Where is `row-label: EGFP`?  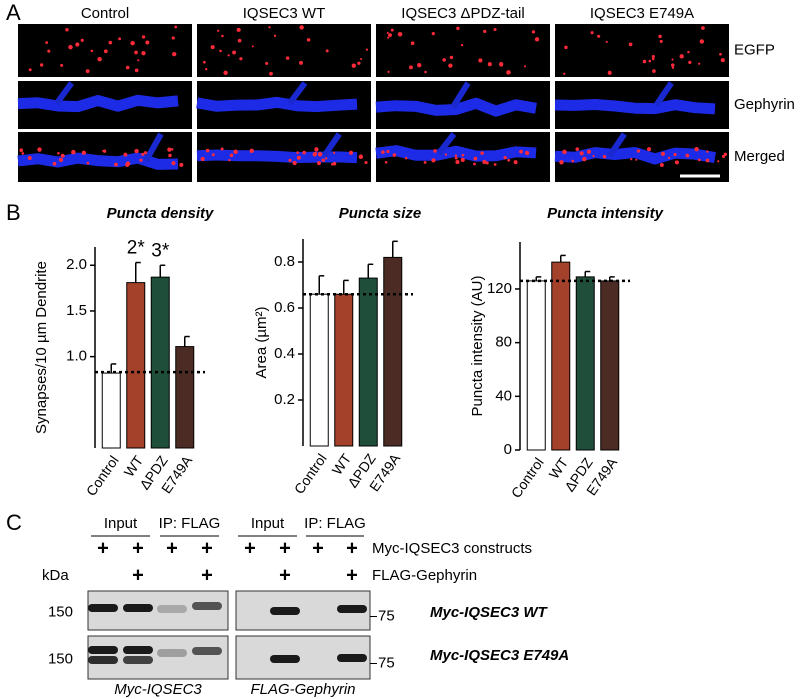
row-label: EGFP is located at coordinates (754, 49).